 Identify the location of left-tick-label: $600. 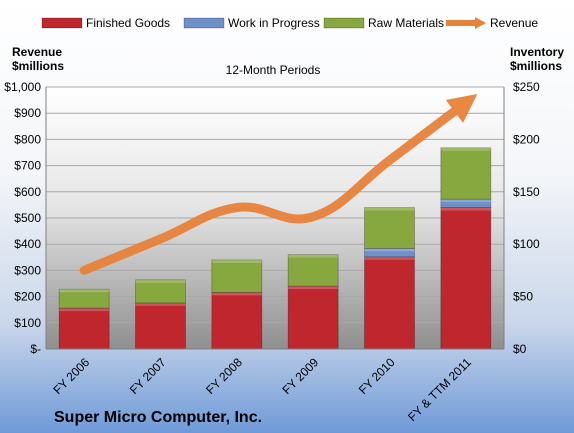
(27, 192).